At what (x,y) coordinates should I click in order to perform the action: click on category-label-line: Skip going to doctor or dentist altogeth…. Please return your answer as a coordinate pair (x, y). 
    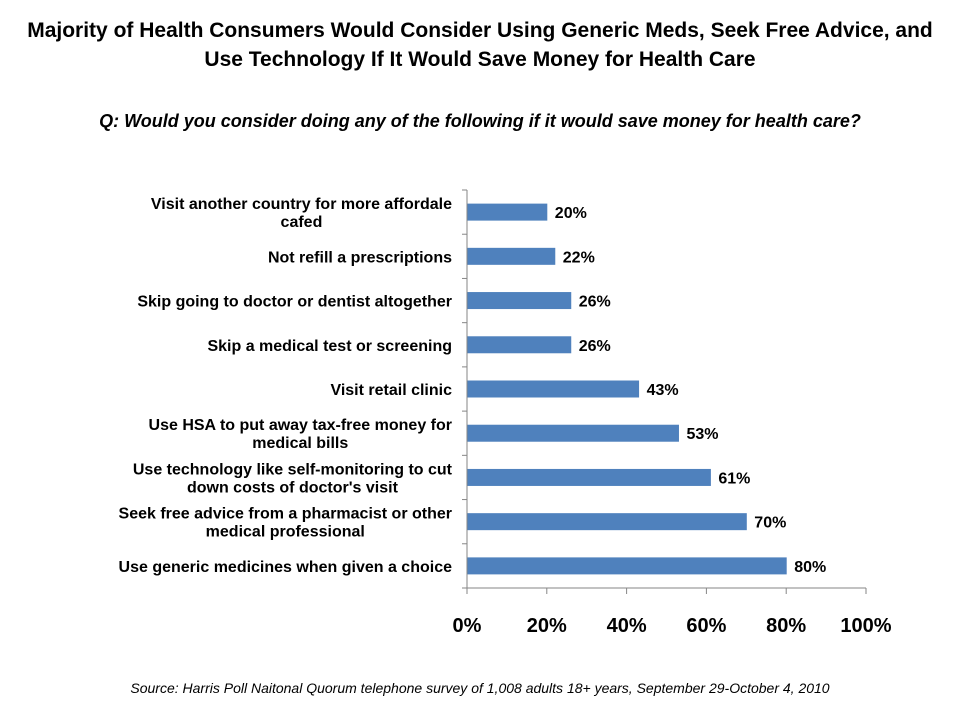
    Looking at the image, I should click on (294, 302).